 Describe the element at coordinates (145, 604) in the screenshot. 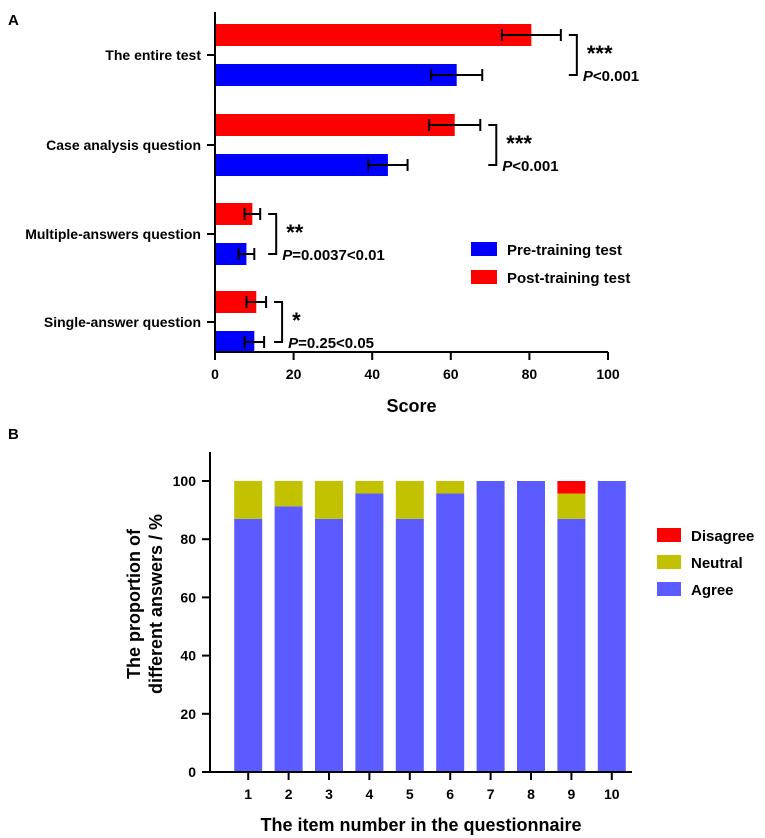

I see `y-axis-title: The proportion of different answers / %` at that location.